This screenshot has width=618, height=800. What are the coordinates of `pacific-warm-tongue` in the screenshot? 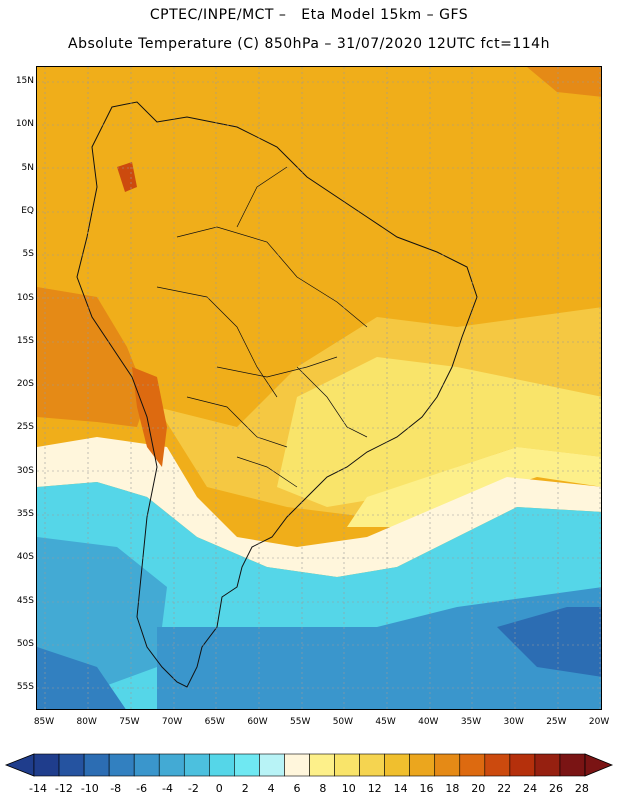 It's located at (92, 357).